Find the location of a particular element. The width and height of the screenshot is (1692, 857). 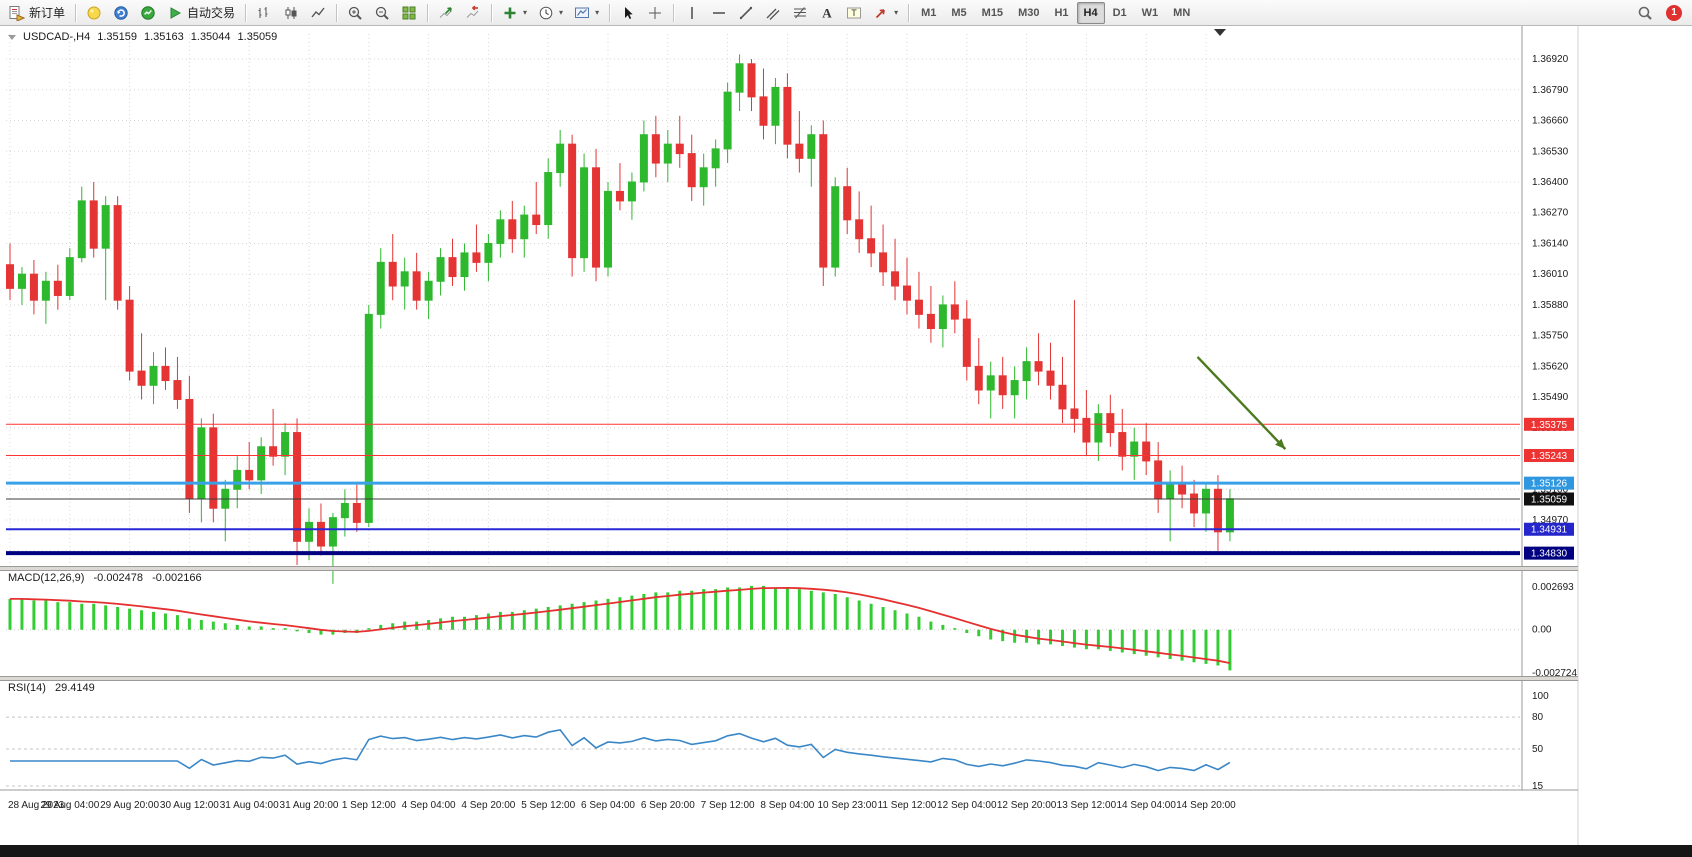

timeframe-H4: H4 is located at coordinates (1090, 12).